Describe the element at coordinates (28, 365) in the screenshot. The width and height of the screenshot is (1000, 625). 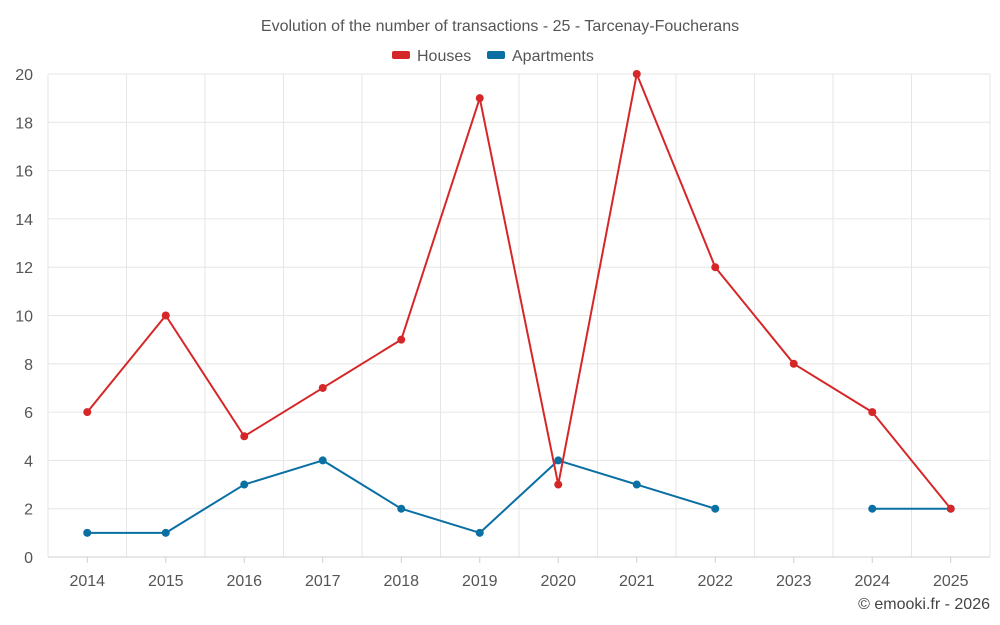
I see `y-tick-label: 8` at that location.